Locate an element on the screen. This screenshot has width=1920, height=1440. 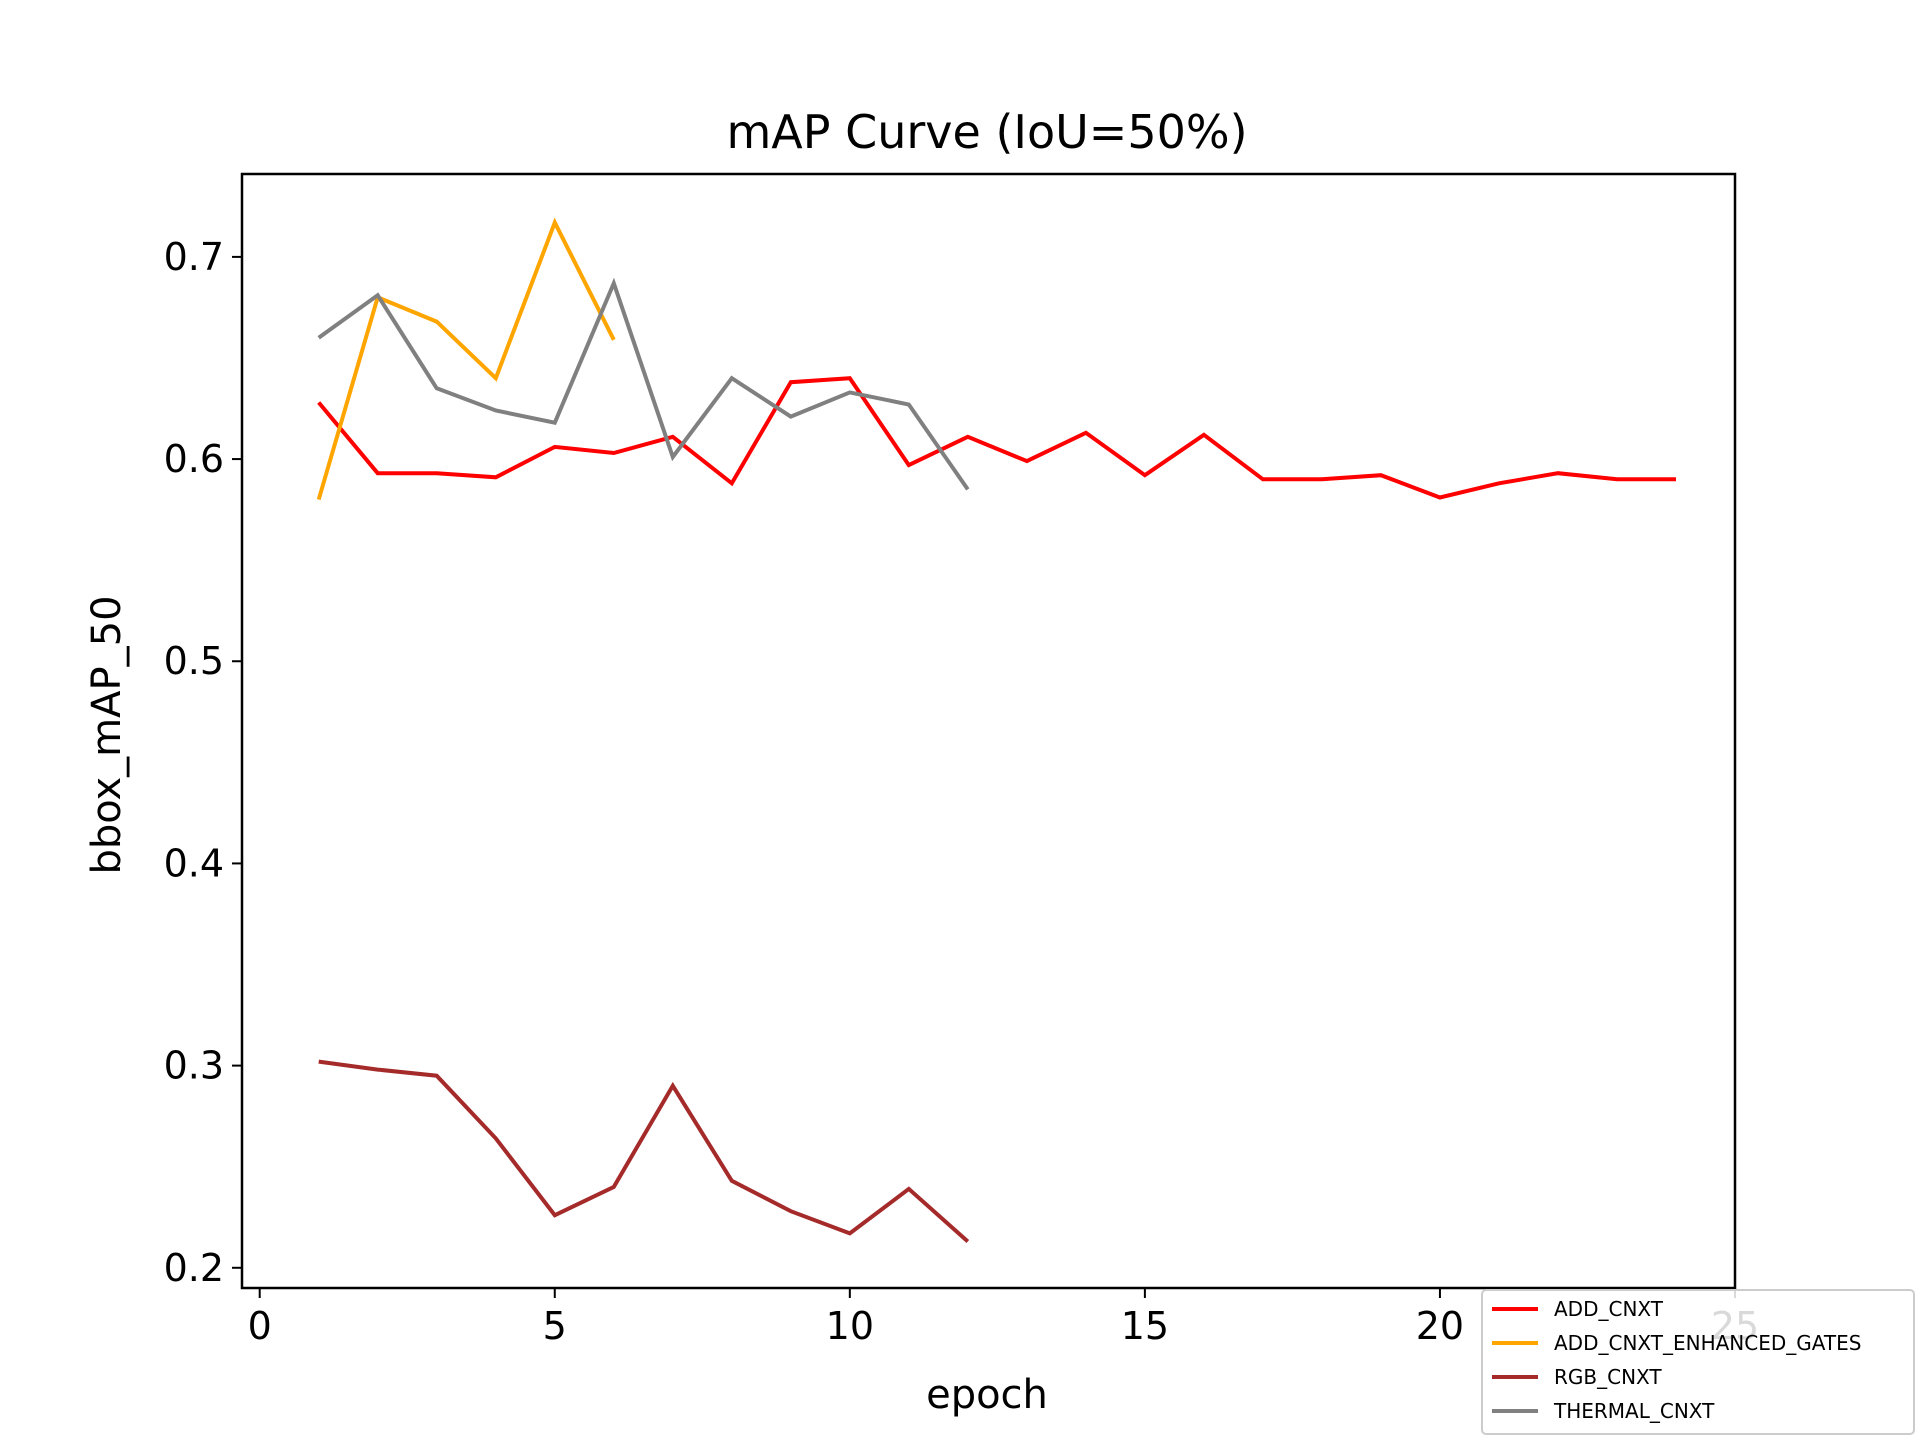
legend-entry-2: RGB_CNXT is located at coordinates (1608, 1377).